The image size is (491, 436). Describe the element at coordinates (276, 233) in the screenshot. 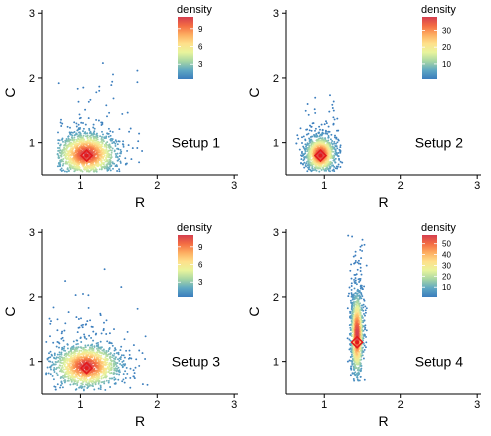

I see `y-tick-label: 3` at that location.